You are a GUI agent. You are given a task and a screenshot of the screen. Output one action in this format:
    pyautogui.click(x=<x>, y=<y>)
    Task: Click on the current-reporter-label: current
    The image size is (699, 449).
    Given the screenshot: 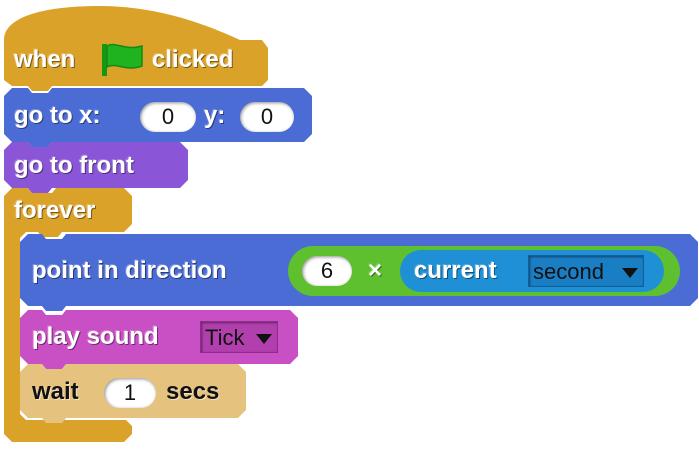 What is the action you would take?
    pyautogui.click(x=455, y=270)
    